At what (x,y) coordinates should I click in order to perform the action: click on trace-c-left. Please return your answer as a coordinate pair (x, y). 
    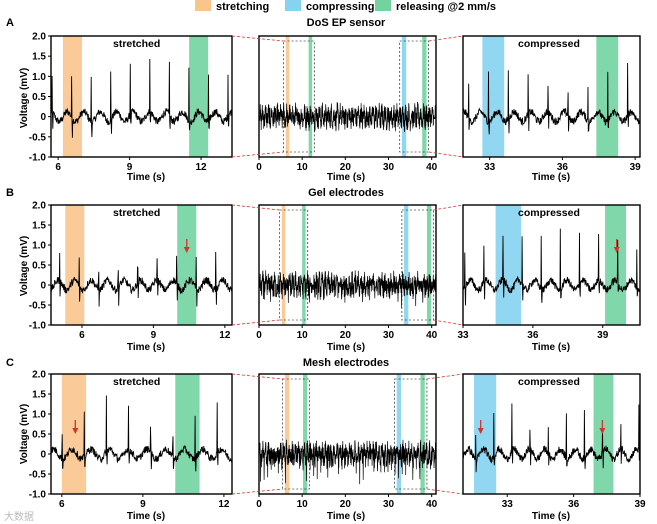
    Looking at the image, I should click on (141, 433).